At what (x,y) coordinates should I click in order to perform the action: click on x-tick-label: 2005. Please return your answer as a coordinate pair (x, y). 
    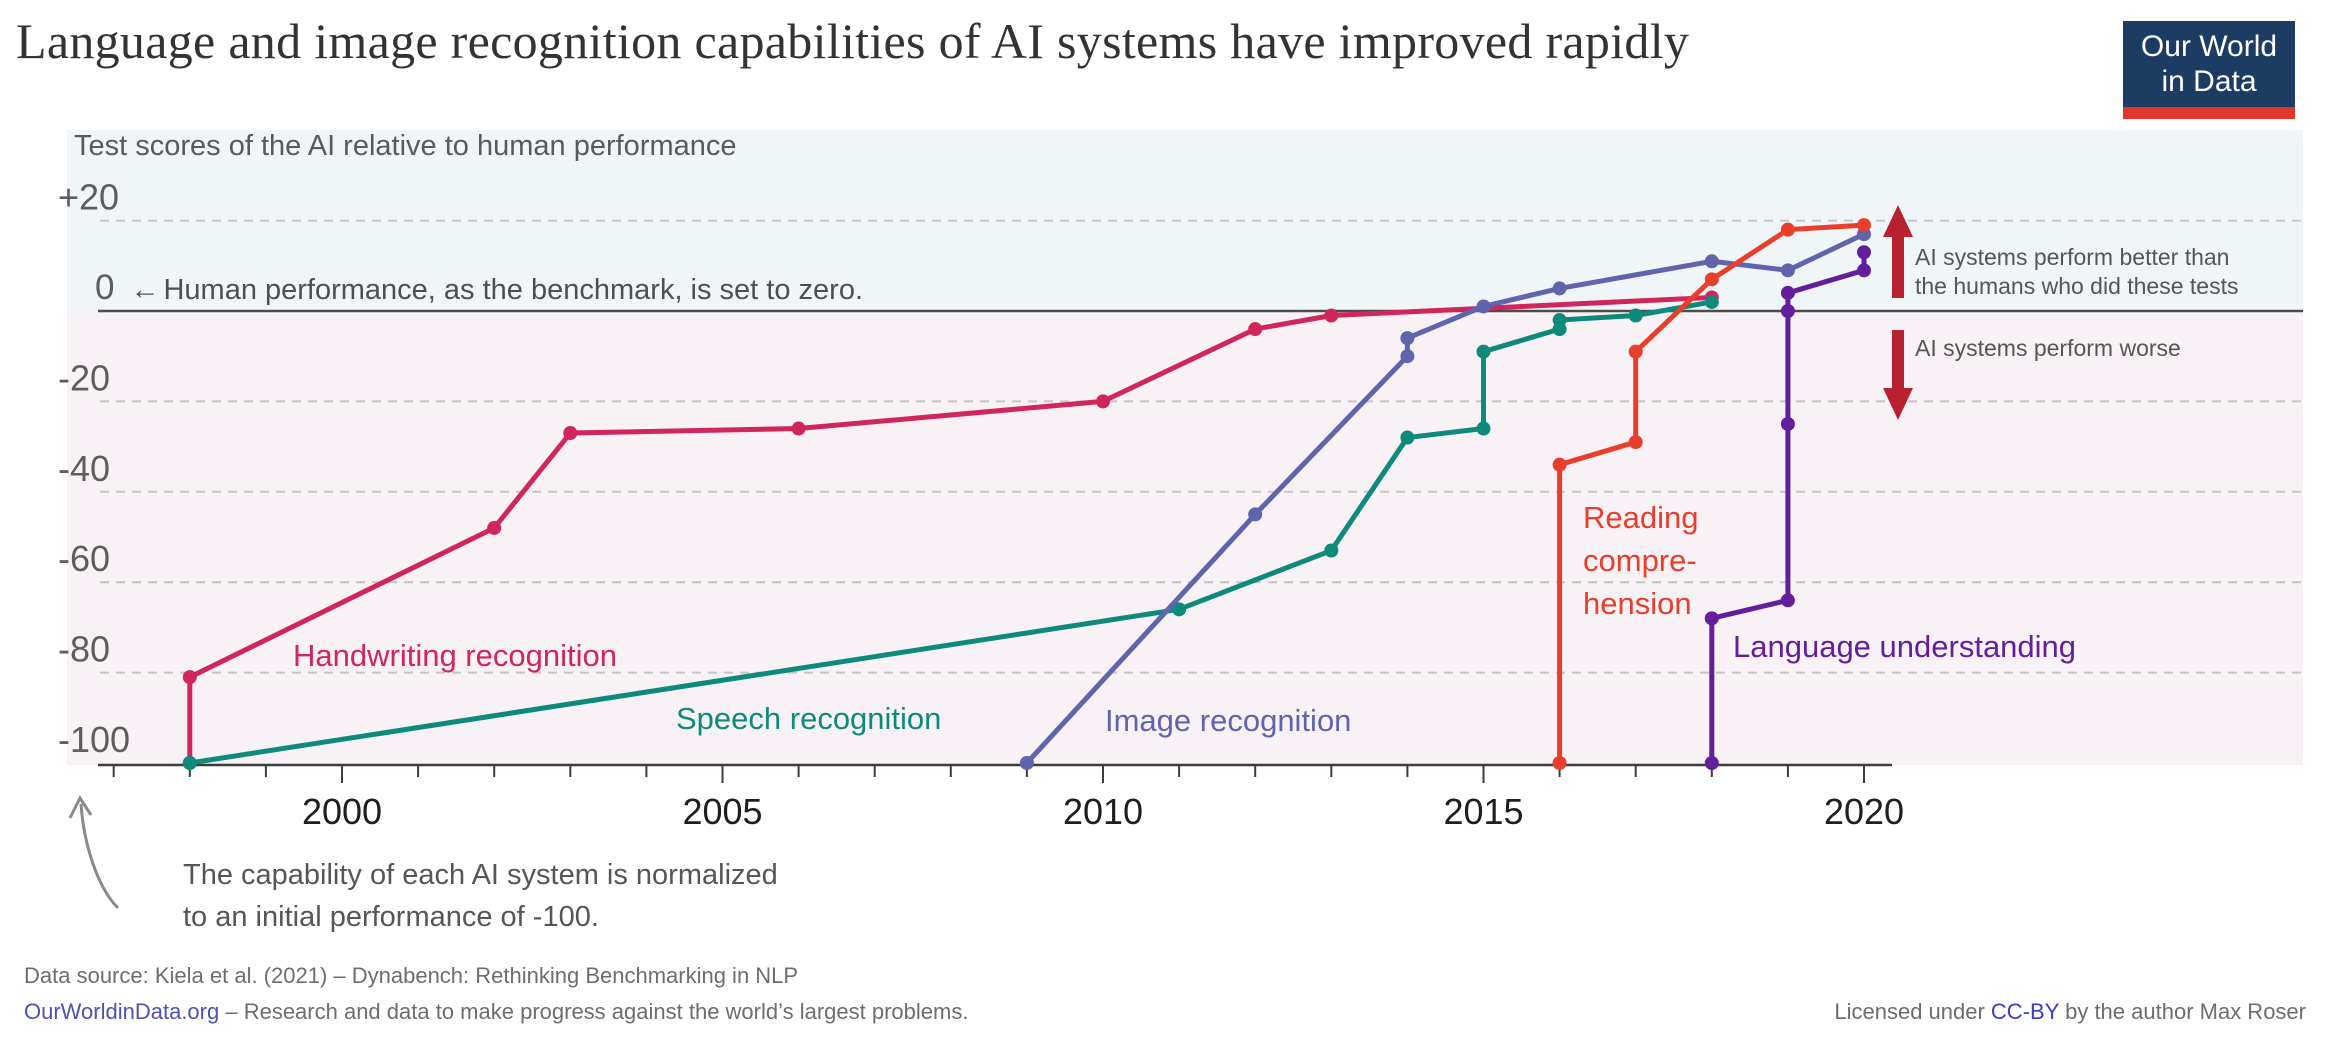
    Looking at the image, I should click on (722, 811).